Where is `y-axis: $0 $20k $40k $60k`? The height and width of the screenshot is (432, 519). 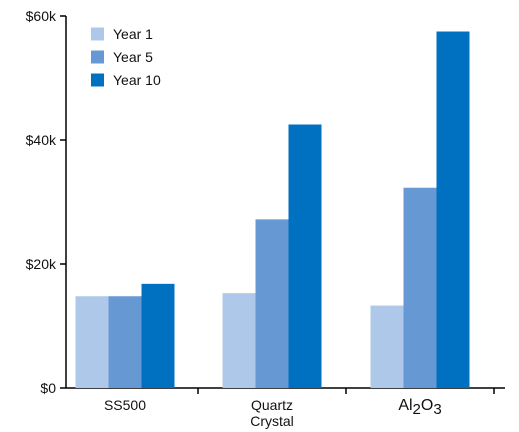
y-axis: $0 $20k $40k $60k is located at coordinates (46, 202).